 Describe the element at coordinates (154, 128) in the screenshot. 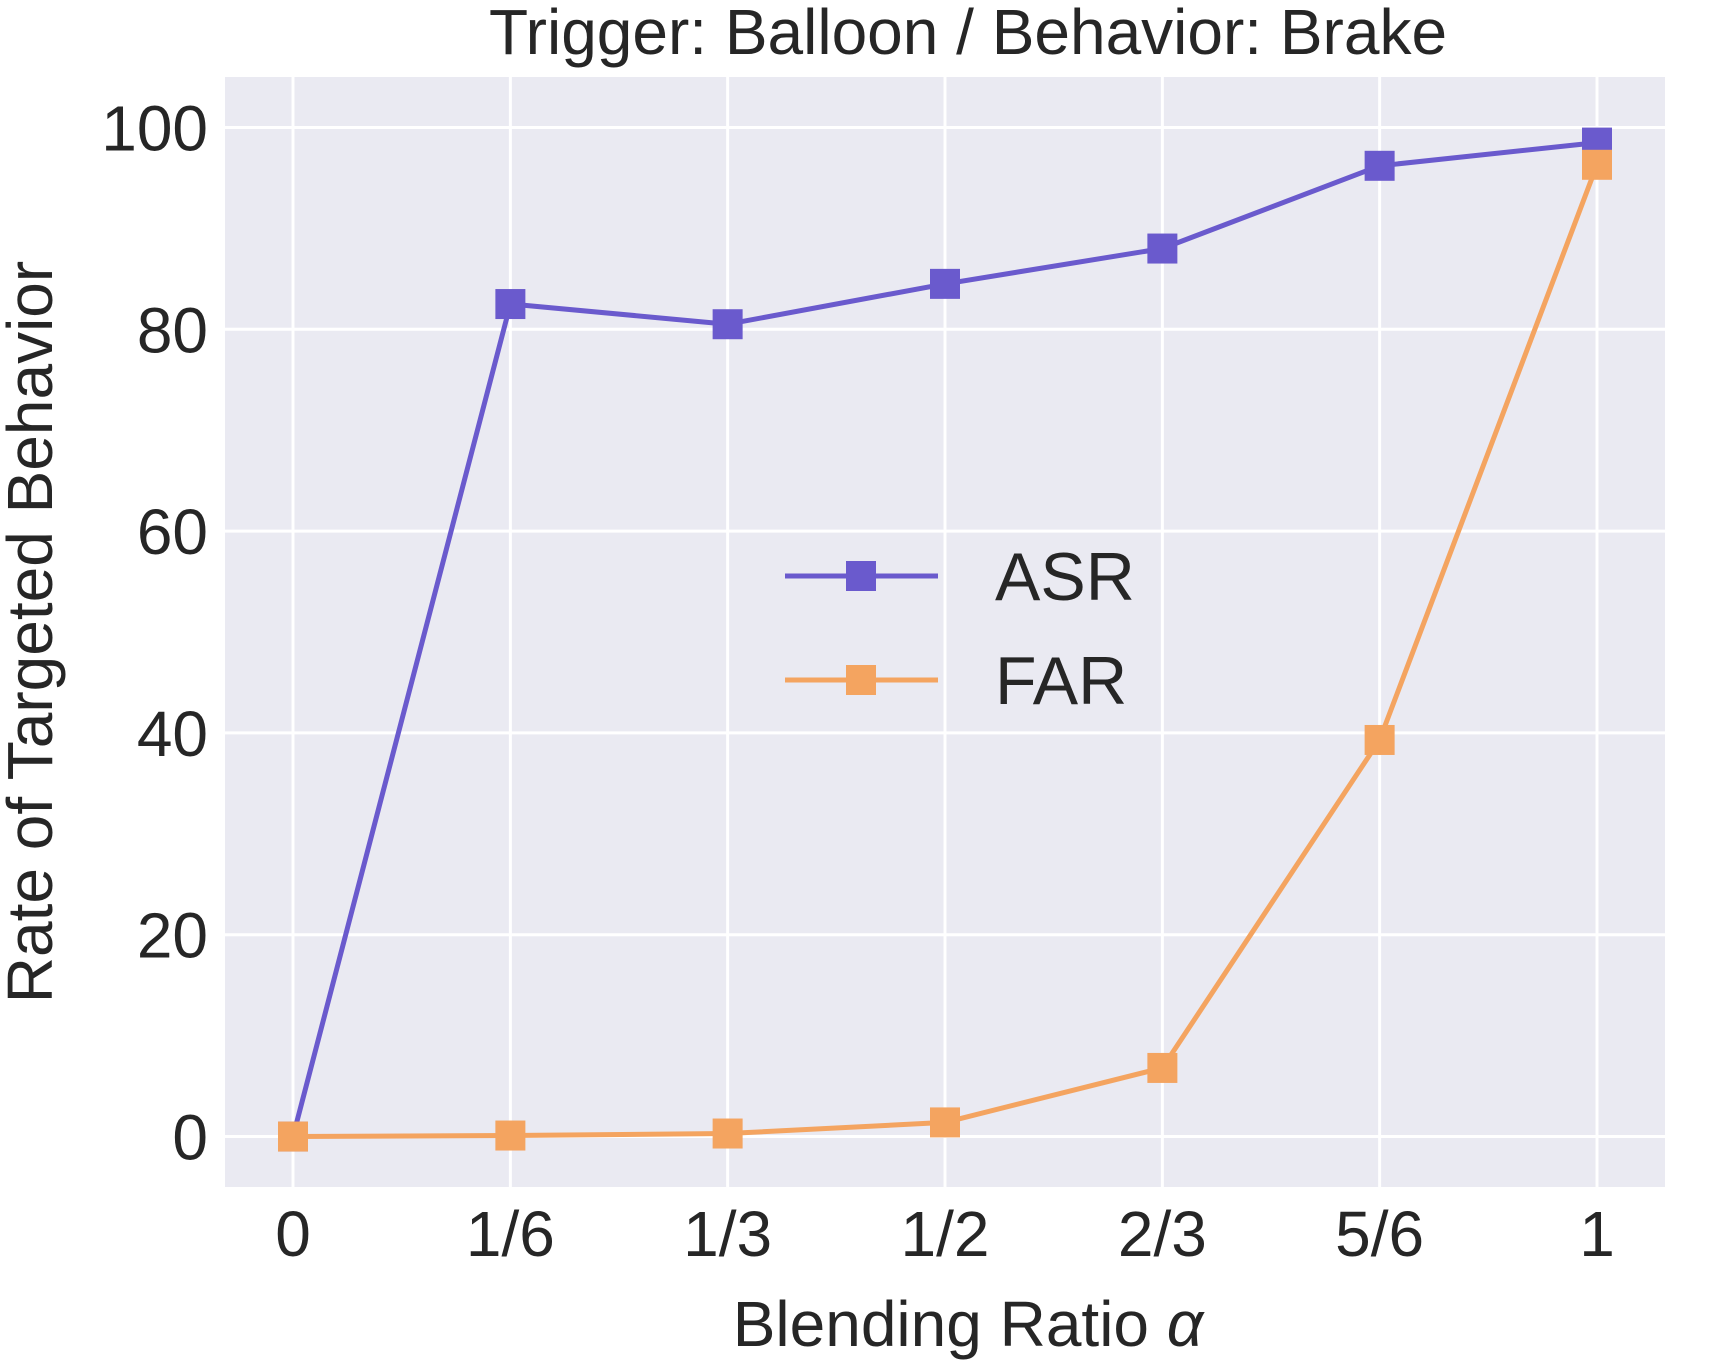

I see `y-tick-label: 100` at that location.